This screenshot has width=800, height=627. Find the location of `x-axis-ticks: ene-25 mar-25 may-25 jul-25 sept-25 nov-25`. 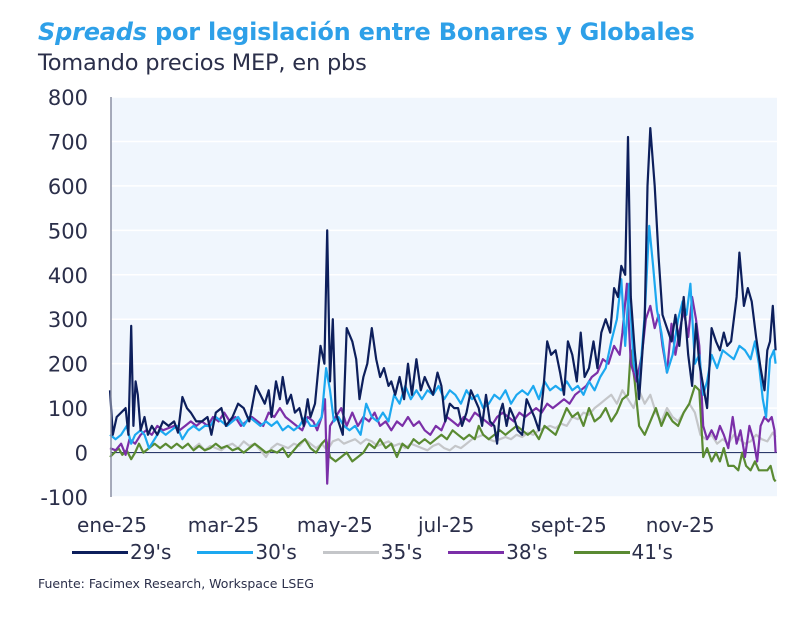

x-axis-ticks: ene-25 mar-25 may-25 jul-25 sept-25 nov-25 is located at coordinates (396, 525).